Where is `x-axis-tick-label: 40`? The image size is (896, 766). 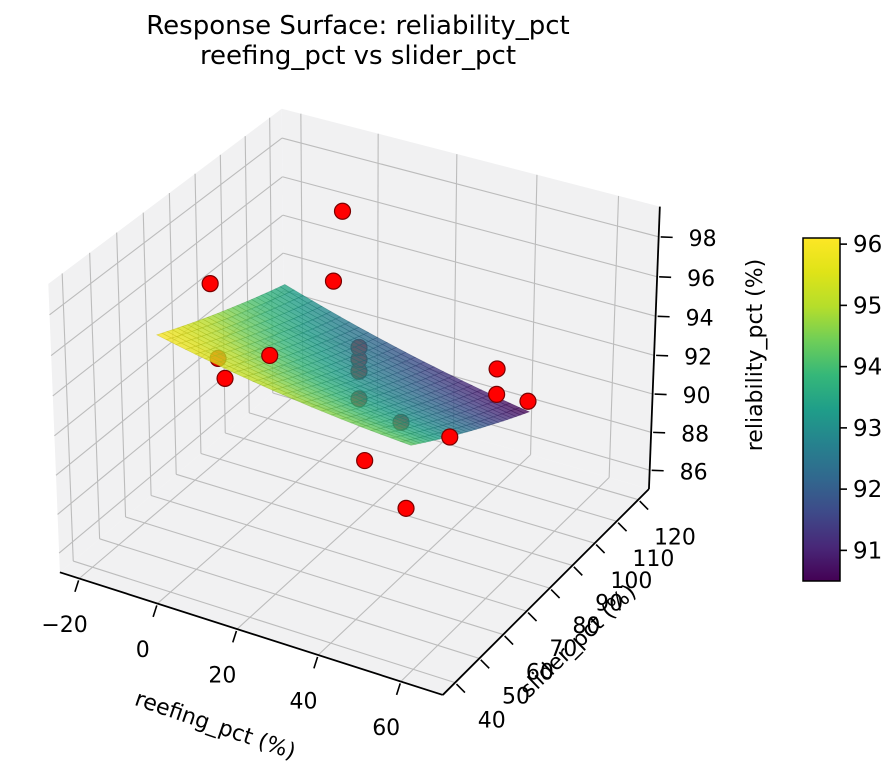
x-axis-tick-label: 40 is located at coordinates (304, 702).